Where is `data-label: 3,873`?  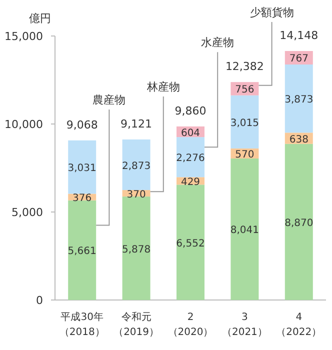
data-label: 3,873 is located at coordinates (299, 100).